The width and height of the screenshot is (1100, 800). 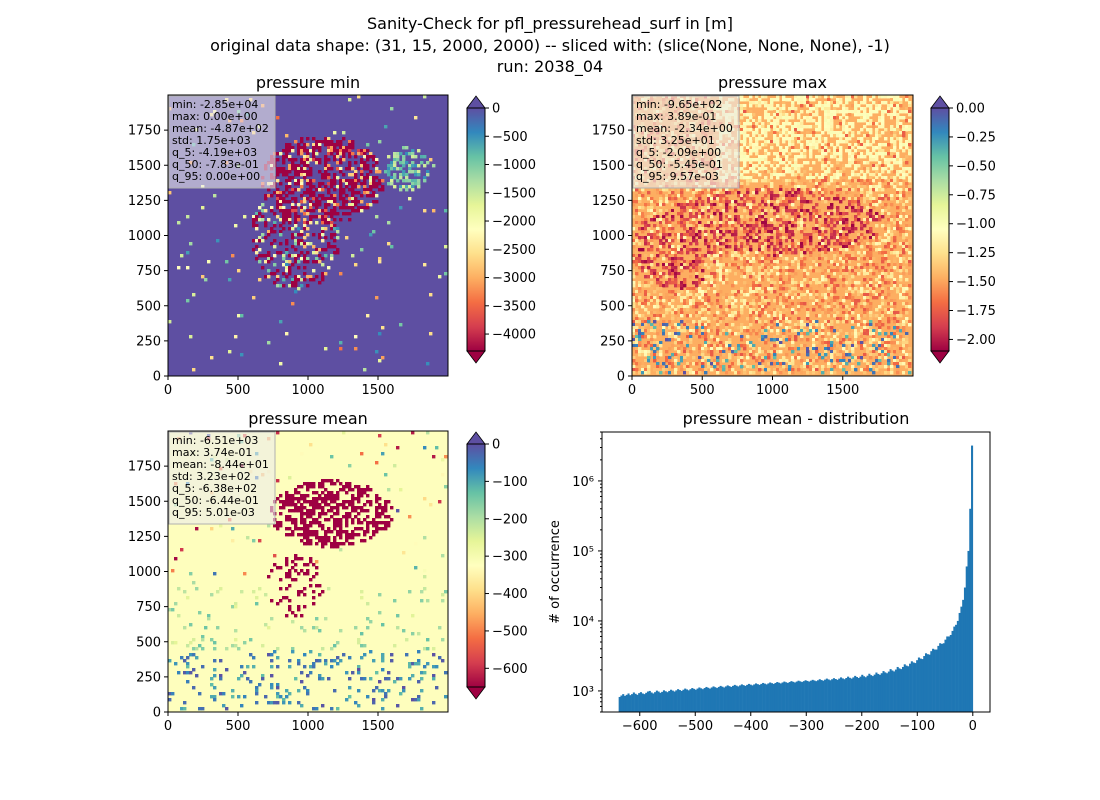 I want to click on colorbar-frame, so click(x=476, y=229).